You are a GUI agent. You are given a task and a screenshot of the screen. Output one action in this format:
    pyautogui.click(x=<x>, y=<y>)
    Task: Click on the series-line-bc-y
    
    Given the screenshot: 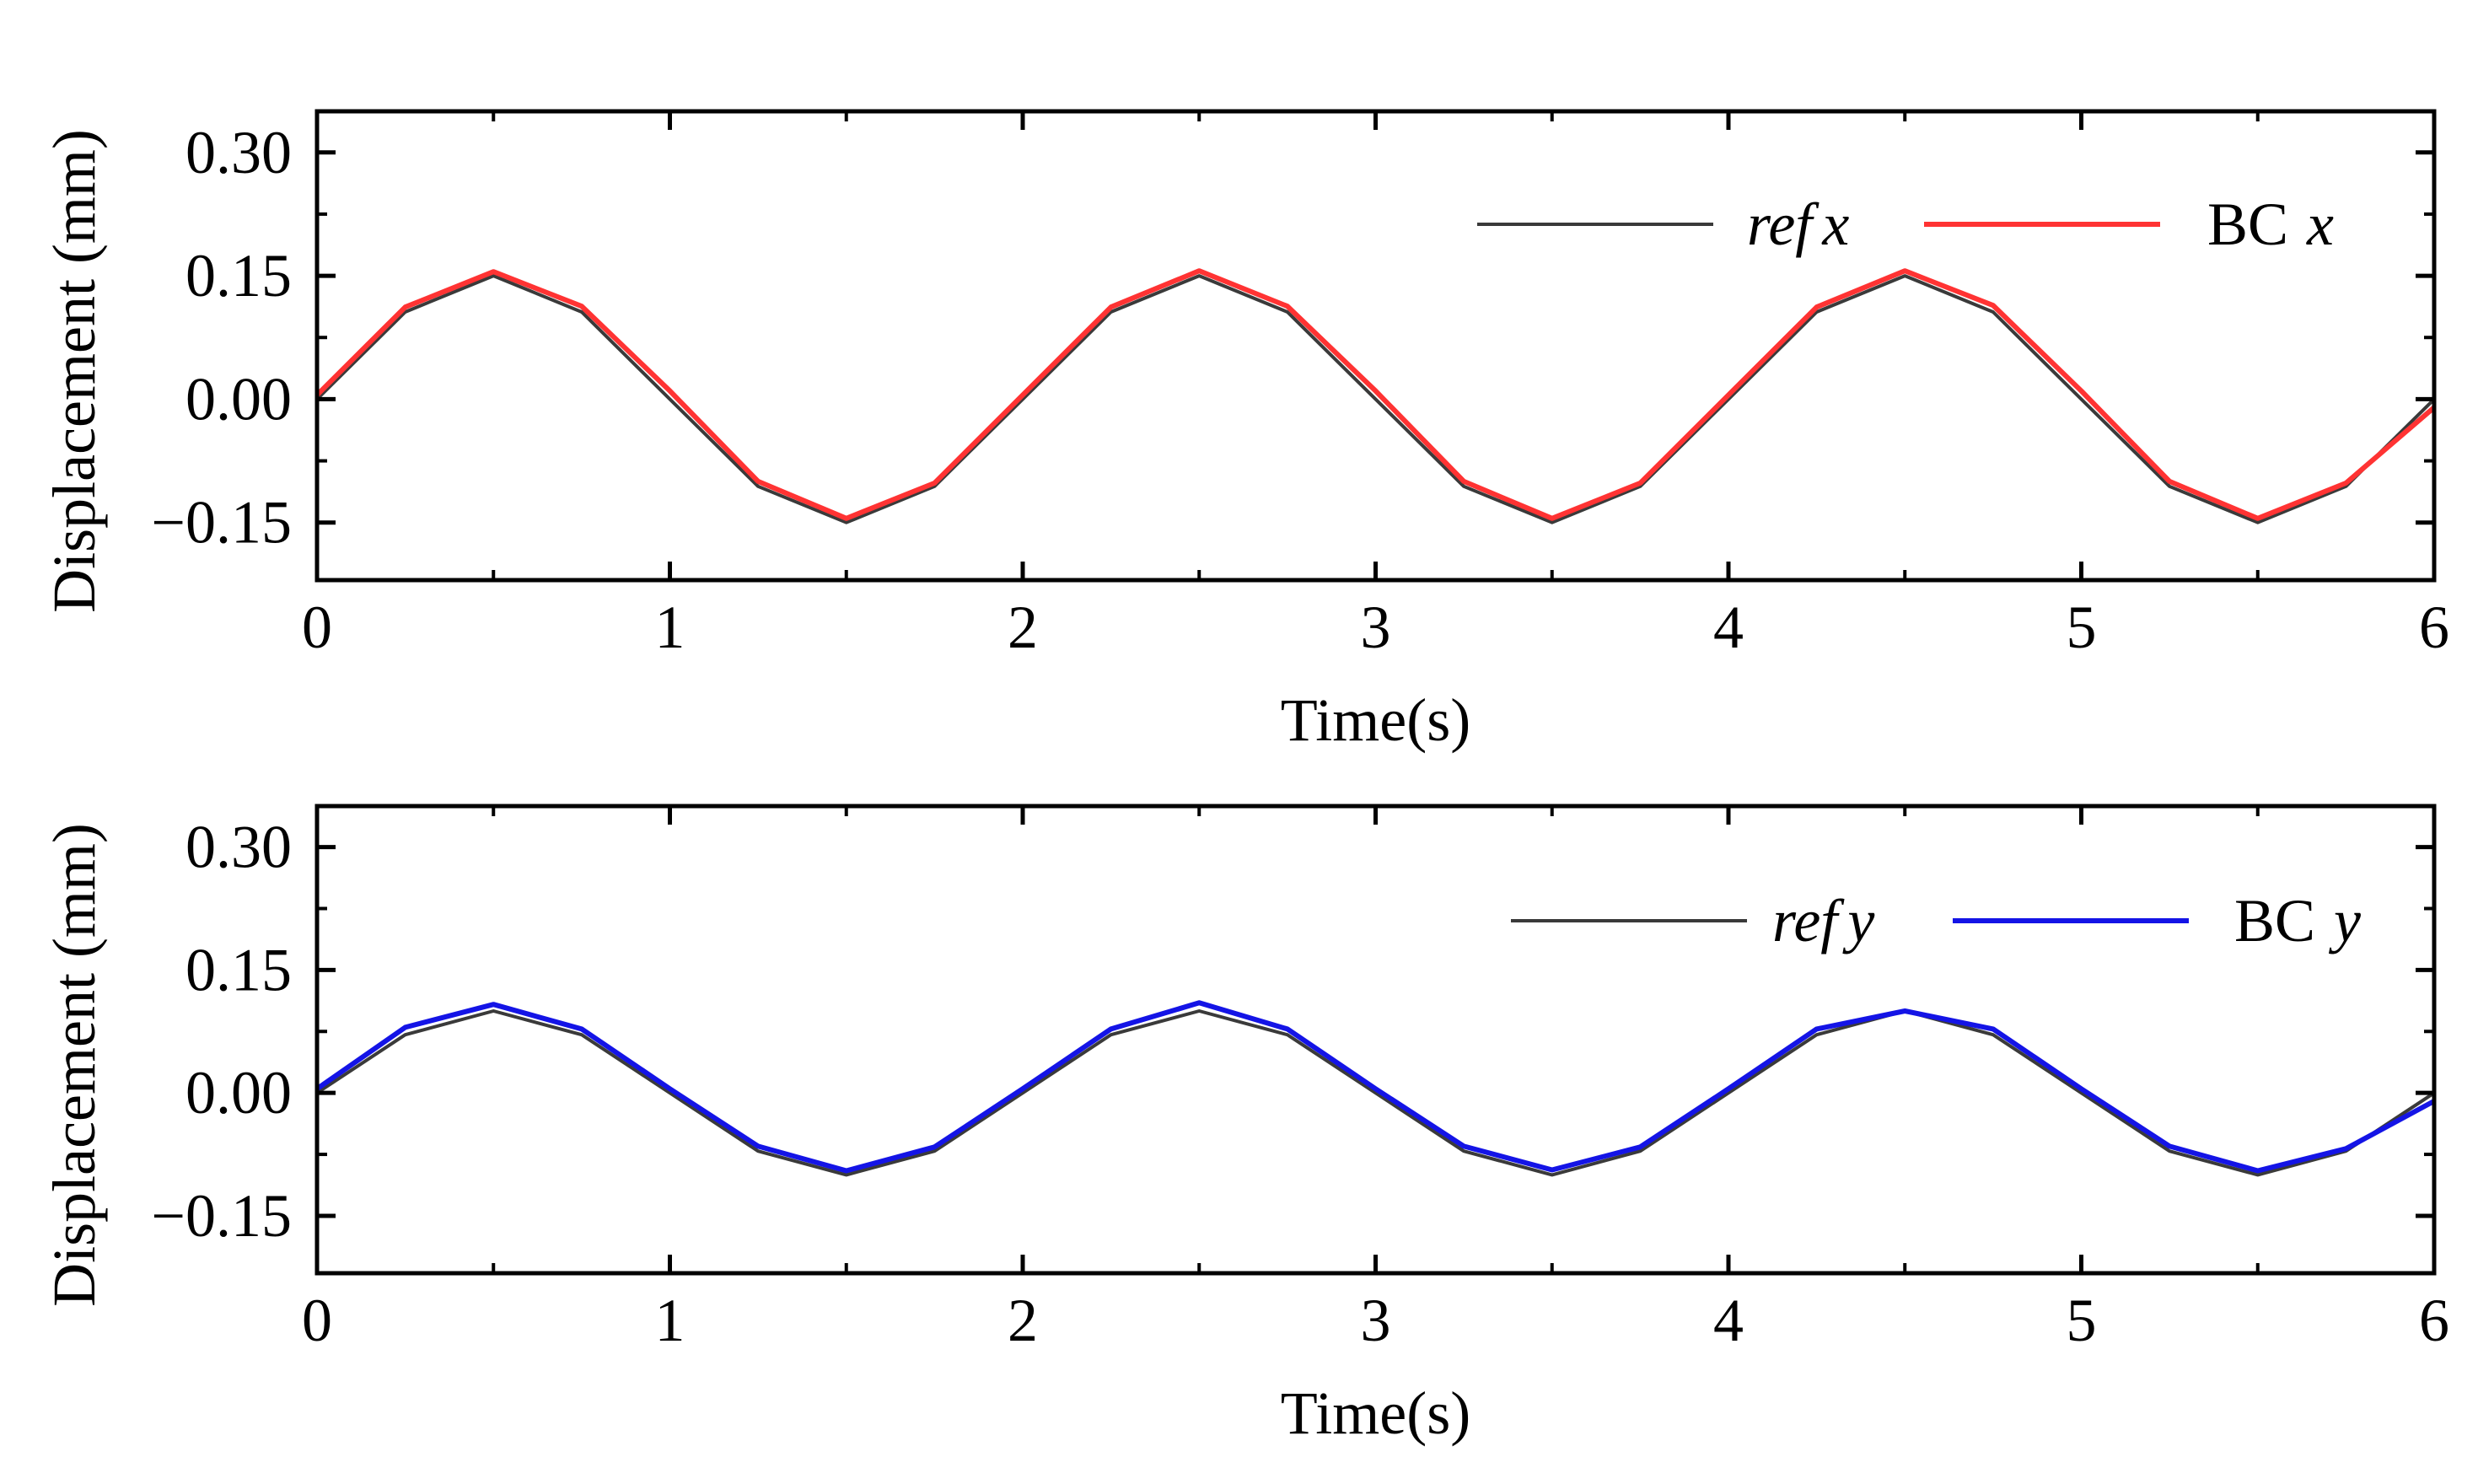 What is the action you would take?
    pyautogui.click(x=1376, y=1087)
    